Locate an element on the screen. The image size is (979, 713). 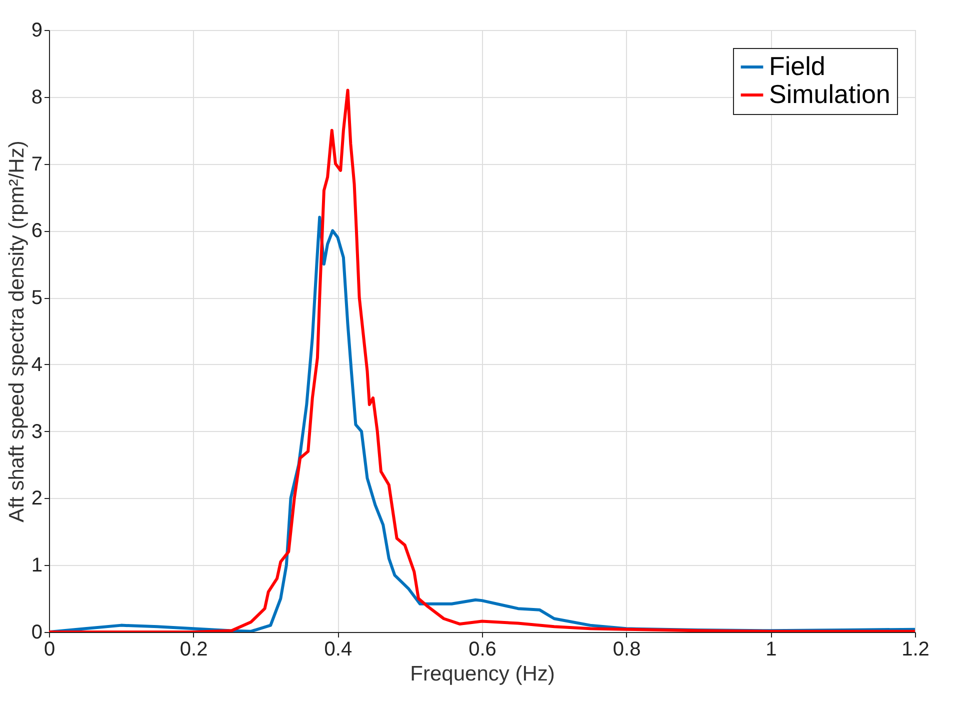
x-tick-label: 0.8 is located at coordinates (626, 649).